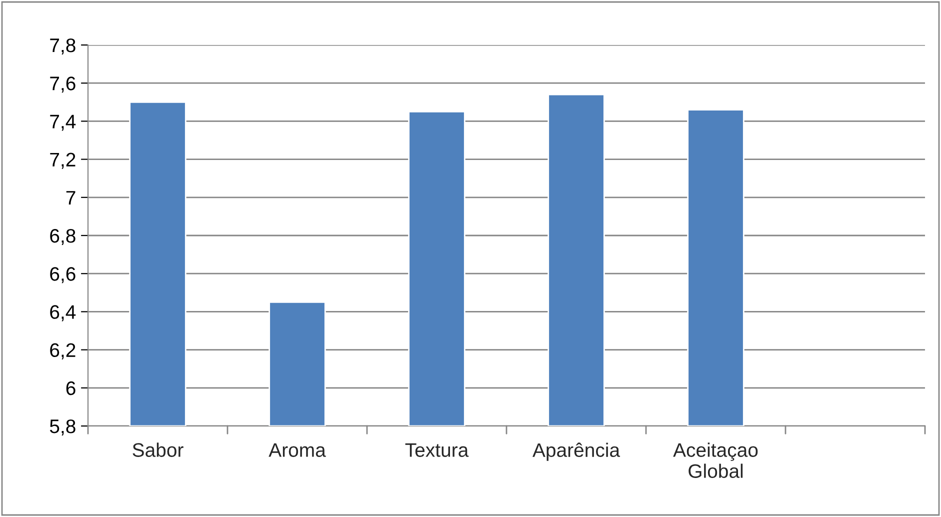 The image size is (941, 517). I want to click on y-tick-label: 6,6, so click(63, 275).